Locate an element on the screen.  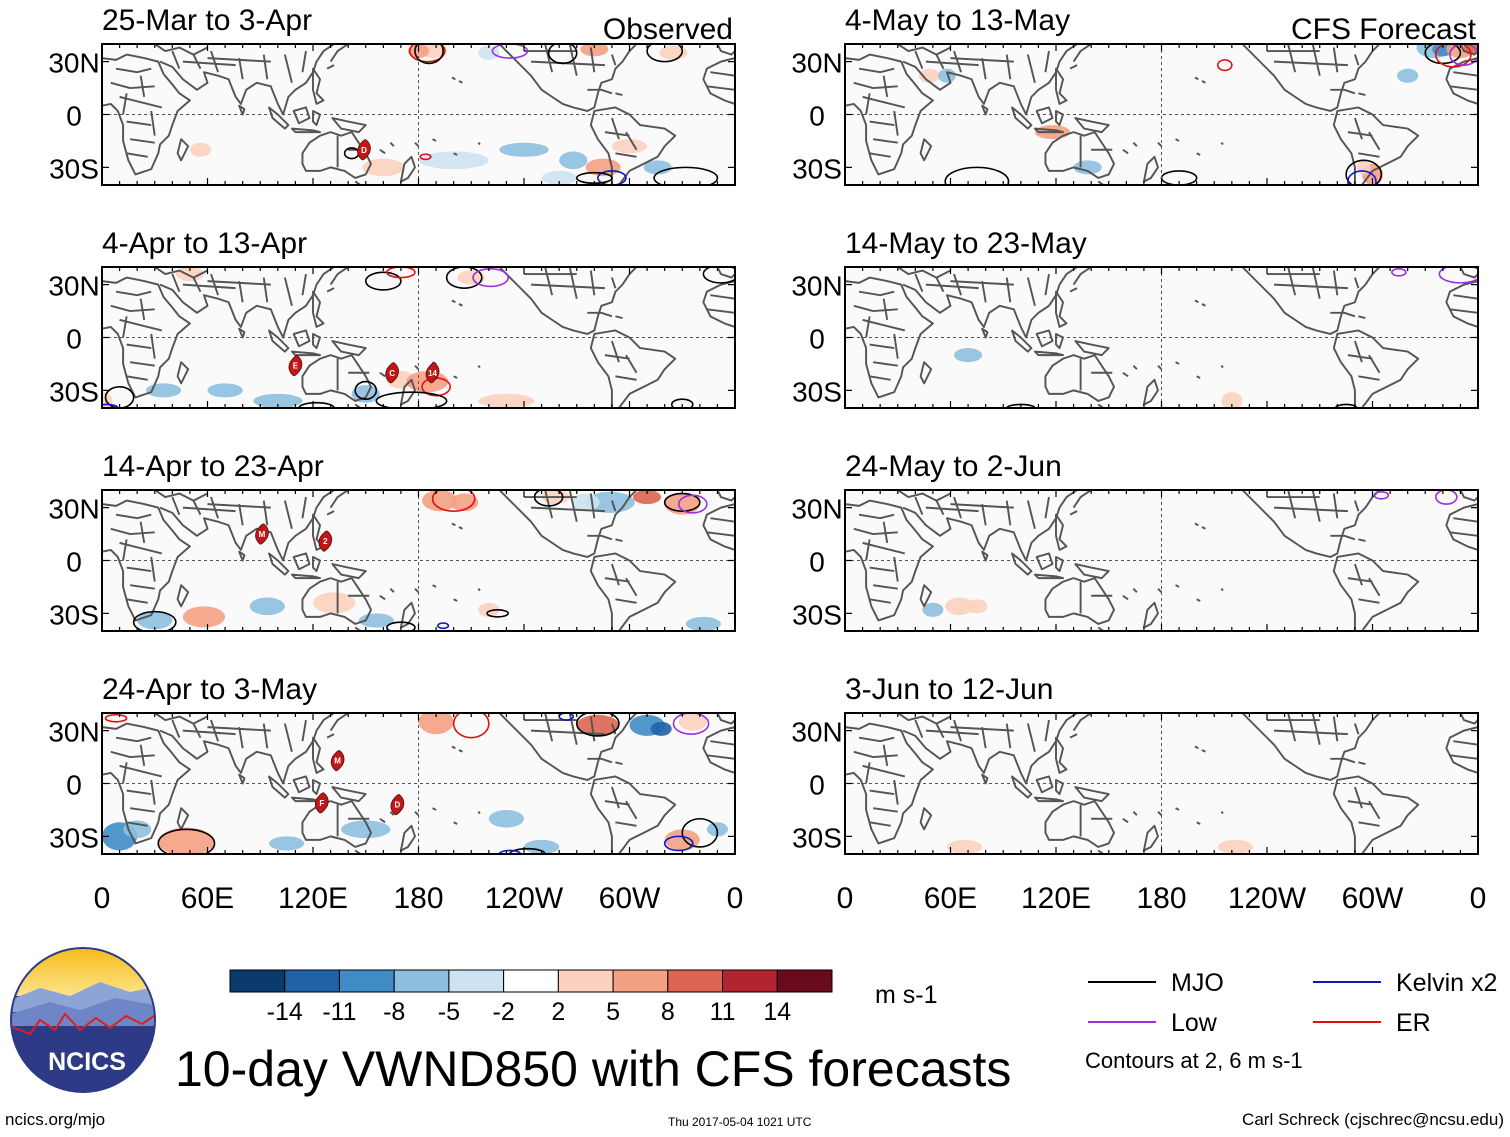
colorbar-tick-label: -14 is located at coordinates (285, 1012).